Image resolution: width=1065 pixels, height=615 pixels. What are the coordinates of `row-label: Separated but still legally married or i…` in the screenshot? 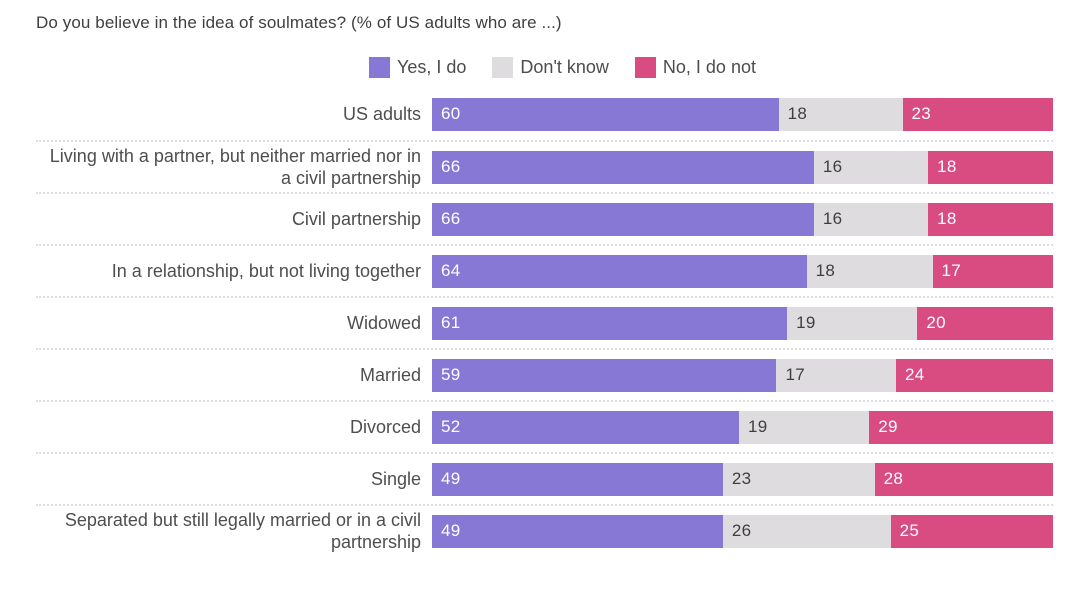 It's located at (242, 531).